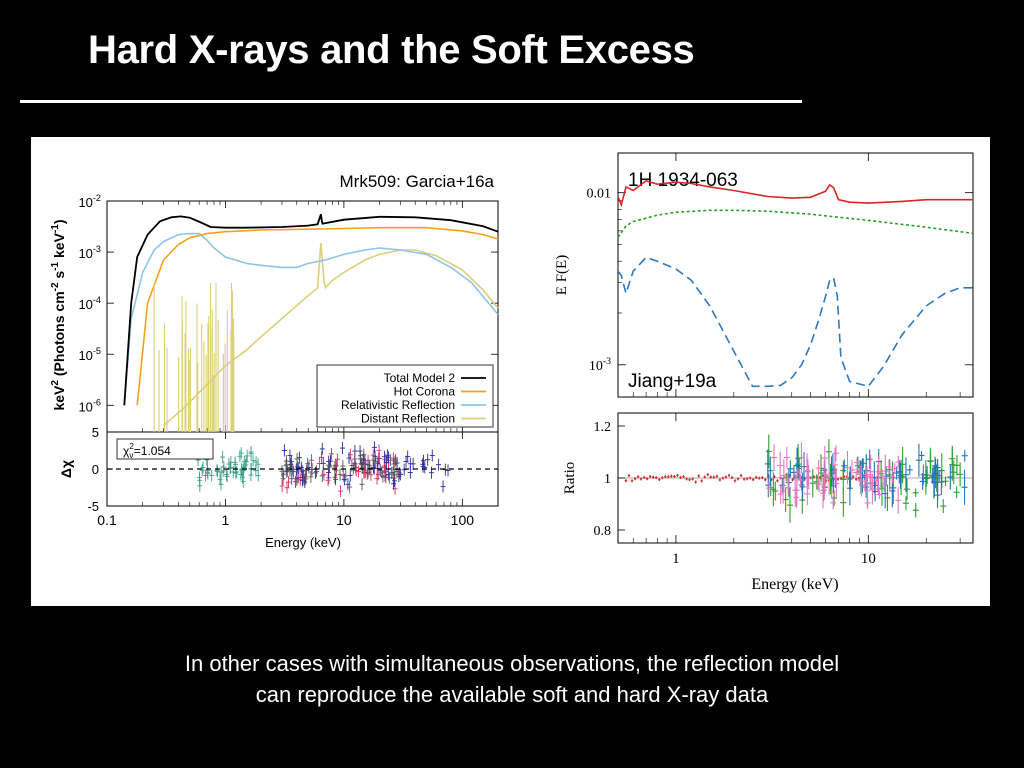  I want to click on h1934-y-tick-label: 0.01, so click(599, 194).